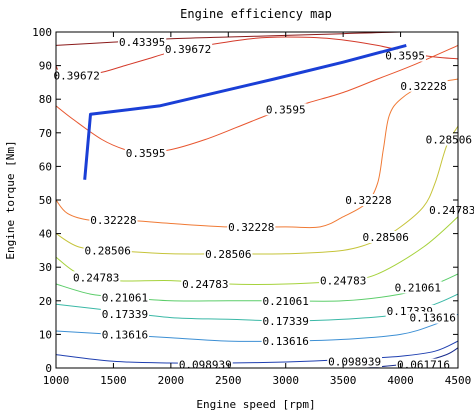  Describe the element at coordinates (45, 301) in the screenshot. I see `y-tick-label: 20` at that location.